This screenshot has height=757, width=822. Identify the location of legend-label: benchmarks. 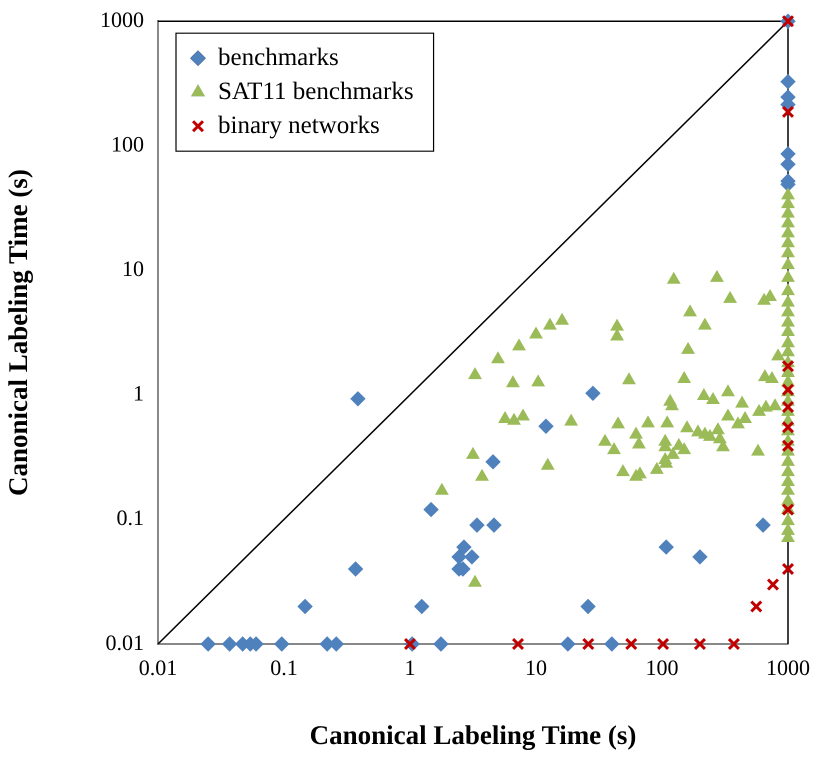
(278, 57).